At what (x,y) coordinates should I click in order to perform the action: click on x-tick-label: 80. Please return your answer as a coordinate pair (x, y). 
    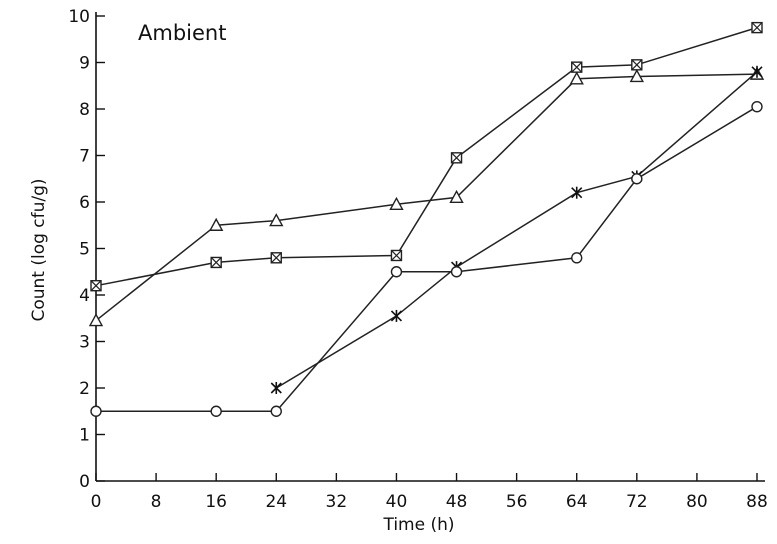
    Looking at the image, I should click on (697, 502).